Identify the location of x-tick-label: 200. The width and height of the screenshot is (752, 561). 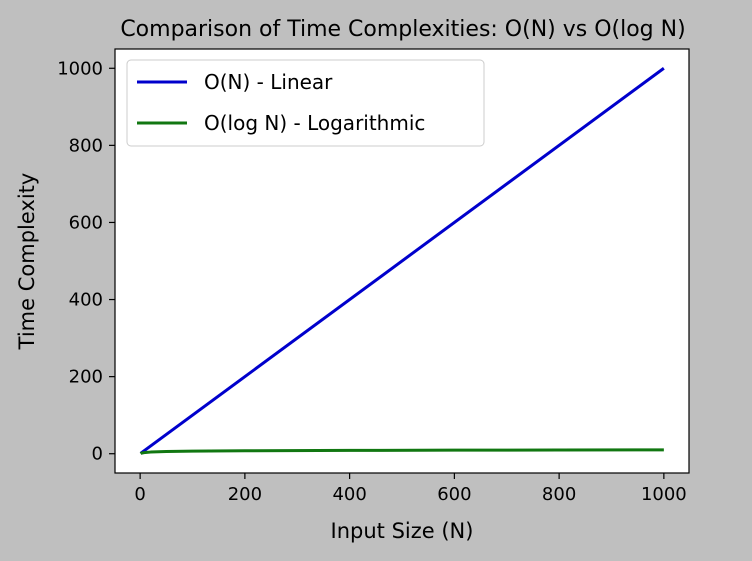
(245, 494).